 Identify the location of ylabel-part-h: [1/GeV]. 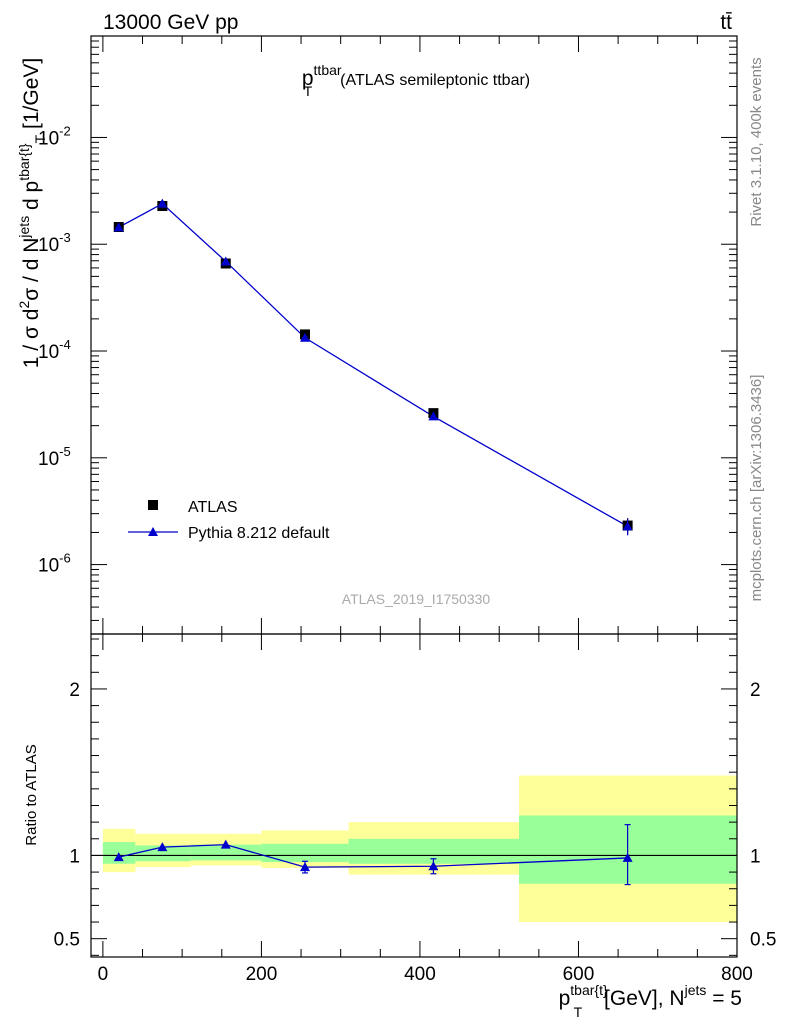
(31, 96).